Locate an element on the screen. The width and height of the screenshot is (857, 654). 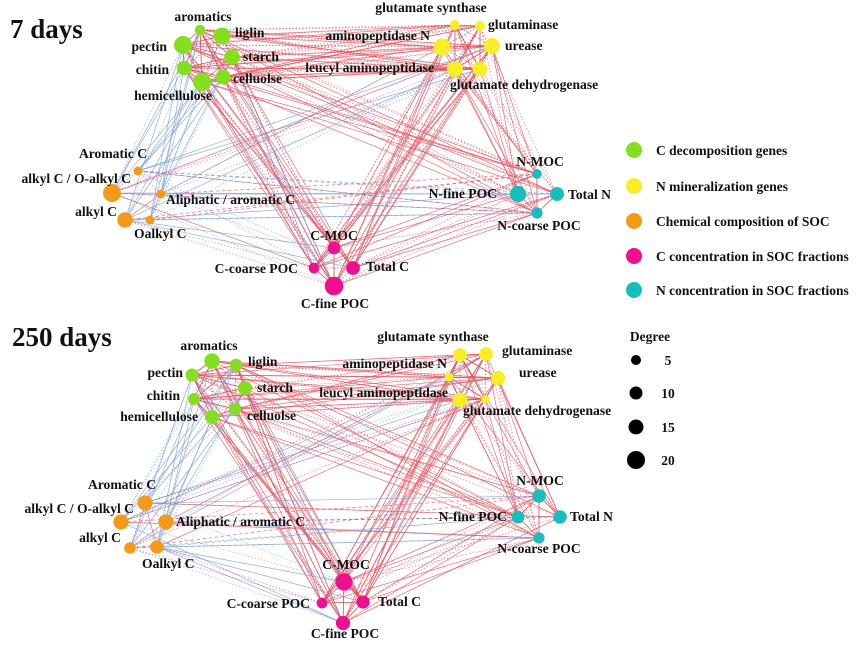
svg-text:N concentration in SOC fractio: N concentration in SOC fractions is located at coordinates (752, 290).